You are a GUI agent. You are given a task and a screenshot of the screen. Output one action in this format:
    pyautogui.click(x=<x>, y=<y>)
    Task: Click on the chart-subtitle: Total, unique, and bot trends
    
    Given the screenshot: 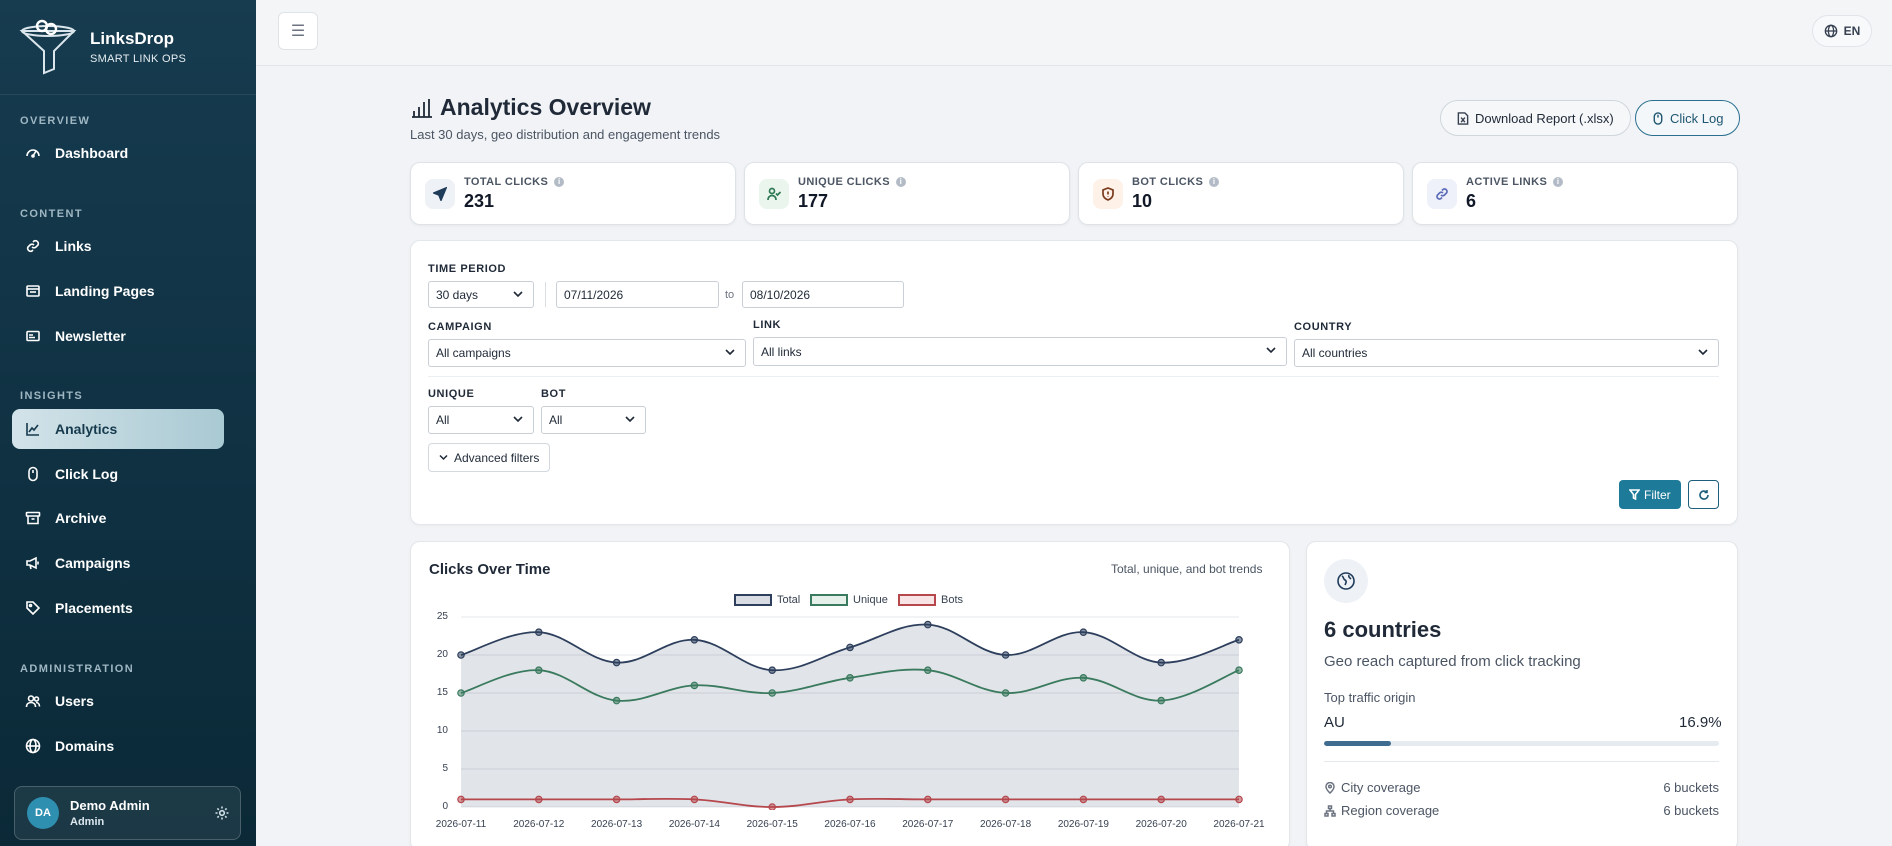 What is the action you would take?
    pyautogui.click(x=1187, y=569)
    